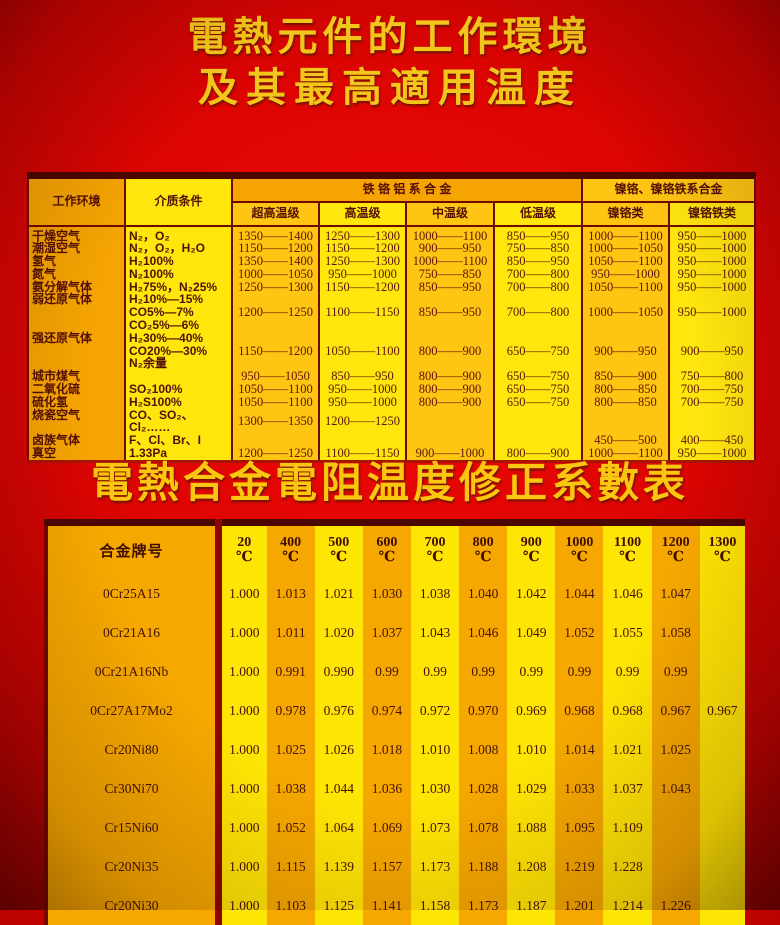 The width and height of the screenshot is (780, 925). I want to click on temp-range-cell: 900——1000, so click(450, 454).